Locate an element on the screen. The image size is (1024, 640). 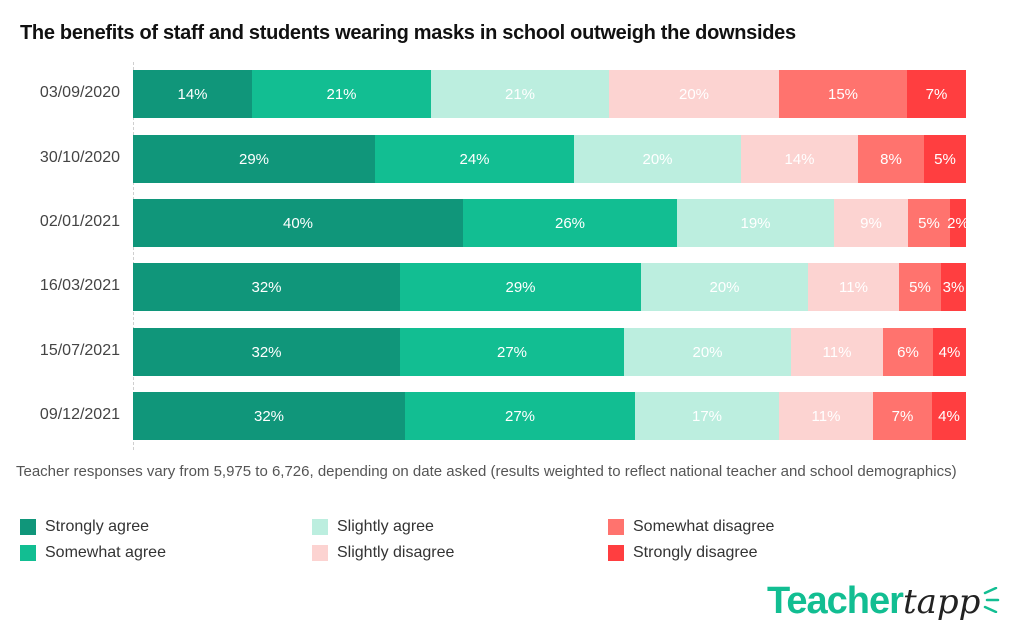
data-label: 6% is located at coordinates (908, 352).